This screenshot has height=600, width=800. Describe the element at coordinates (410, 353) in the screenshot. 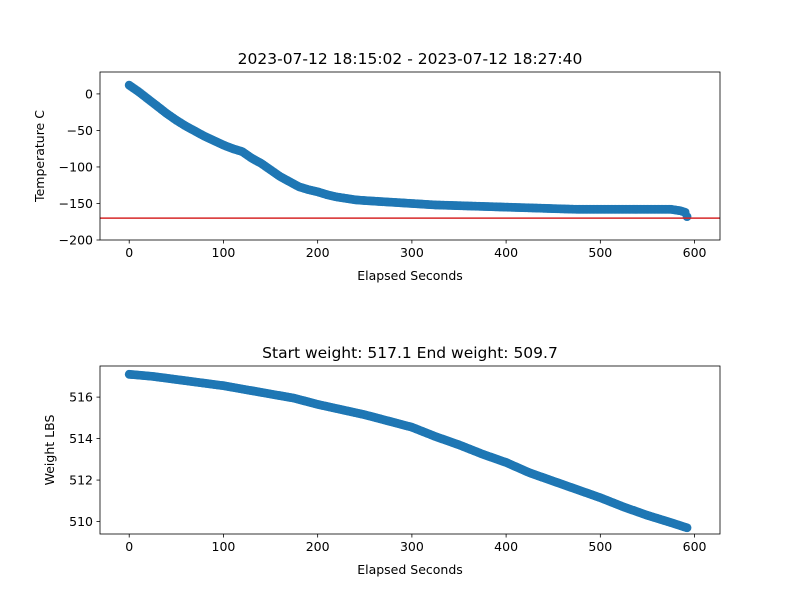

I see `weight-plot-title: Start weight: 517.1 End weight: 509.7` at that location.